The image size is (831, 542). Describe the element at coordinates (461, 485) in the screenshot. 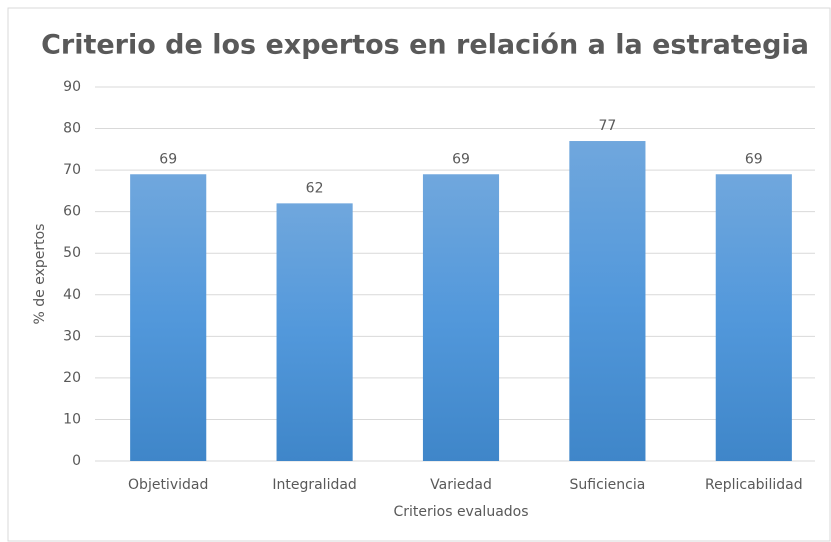

I see `x-tick-label: Variedad` at that location.